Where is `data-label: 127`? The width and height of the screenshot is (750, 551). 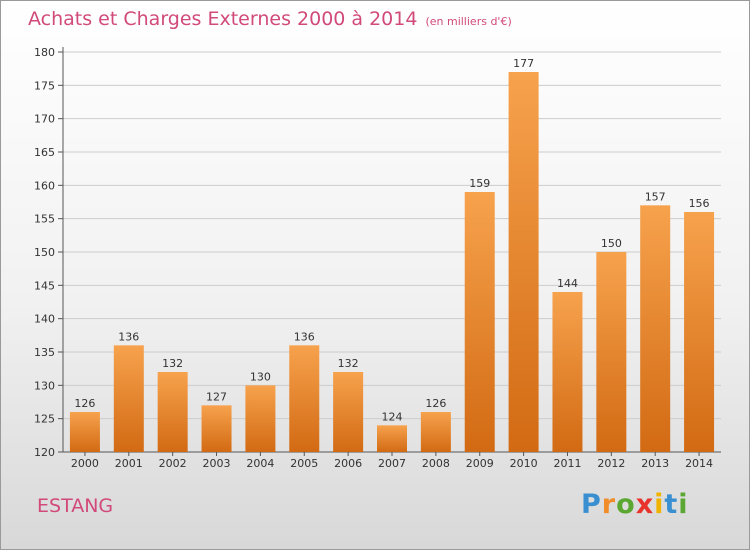 data-label: 127 is located at coordinates (216, 396).